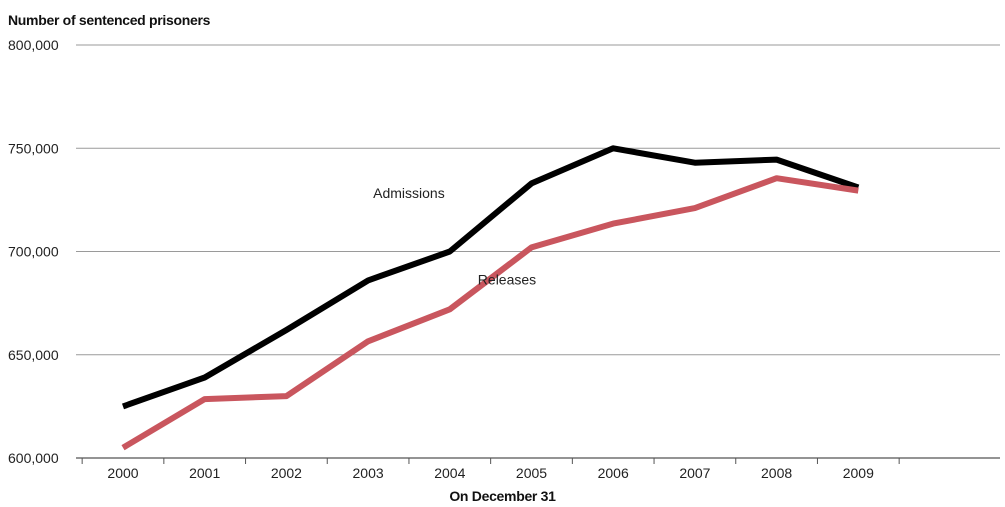 The width and height of the screenshot is (1005, 507). What do you see at coordinates (694, 473) in the screenshot?
I see `x-tick-label: 2007` at bounding box center [694, 473].